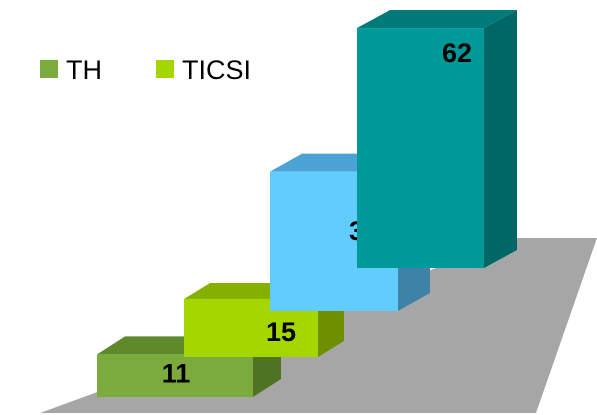  What do you see at coordinates (457, 53) in the screenshot?
I see `bar-4-value-label: 62` at bounding box center [457, 53].